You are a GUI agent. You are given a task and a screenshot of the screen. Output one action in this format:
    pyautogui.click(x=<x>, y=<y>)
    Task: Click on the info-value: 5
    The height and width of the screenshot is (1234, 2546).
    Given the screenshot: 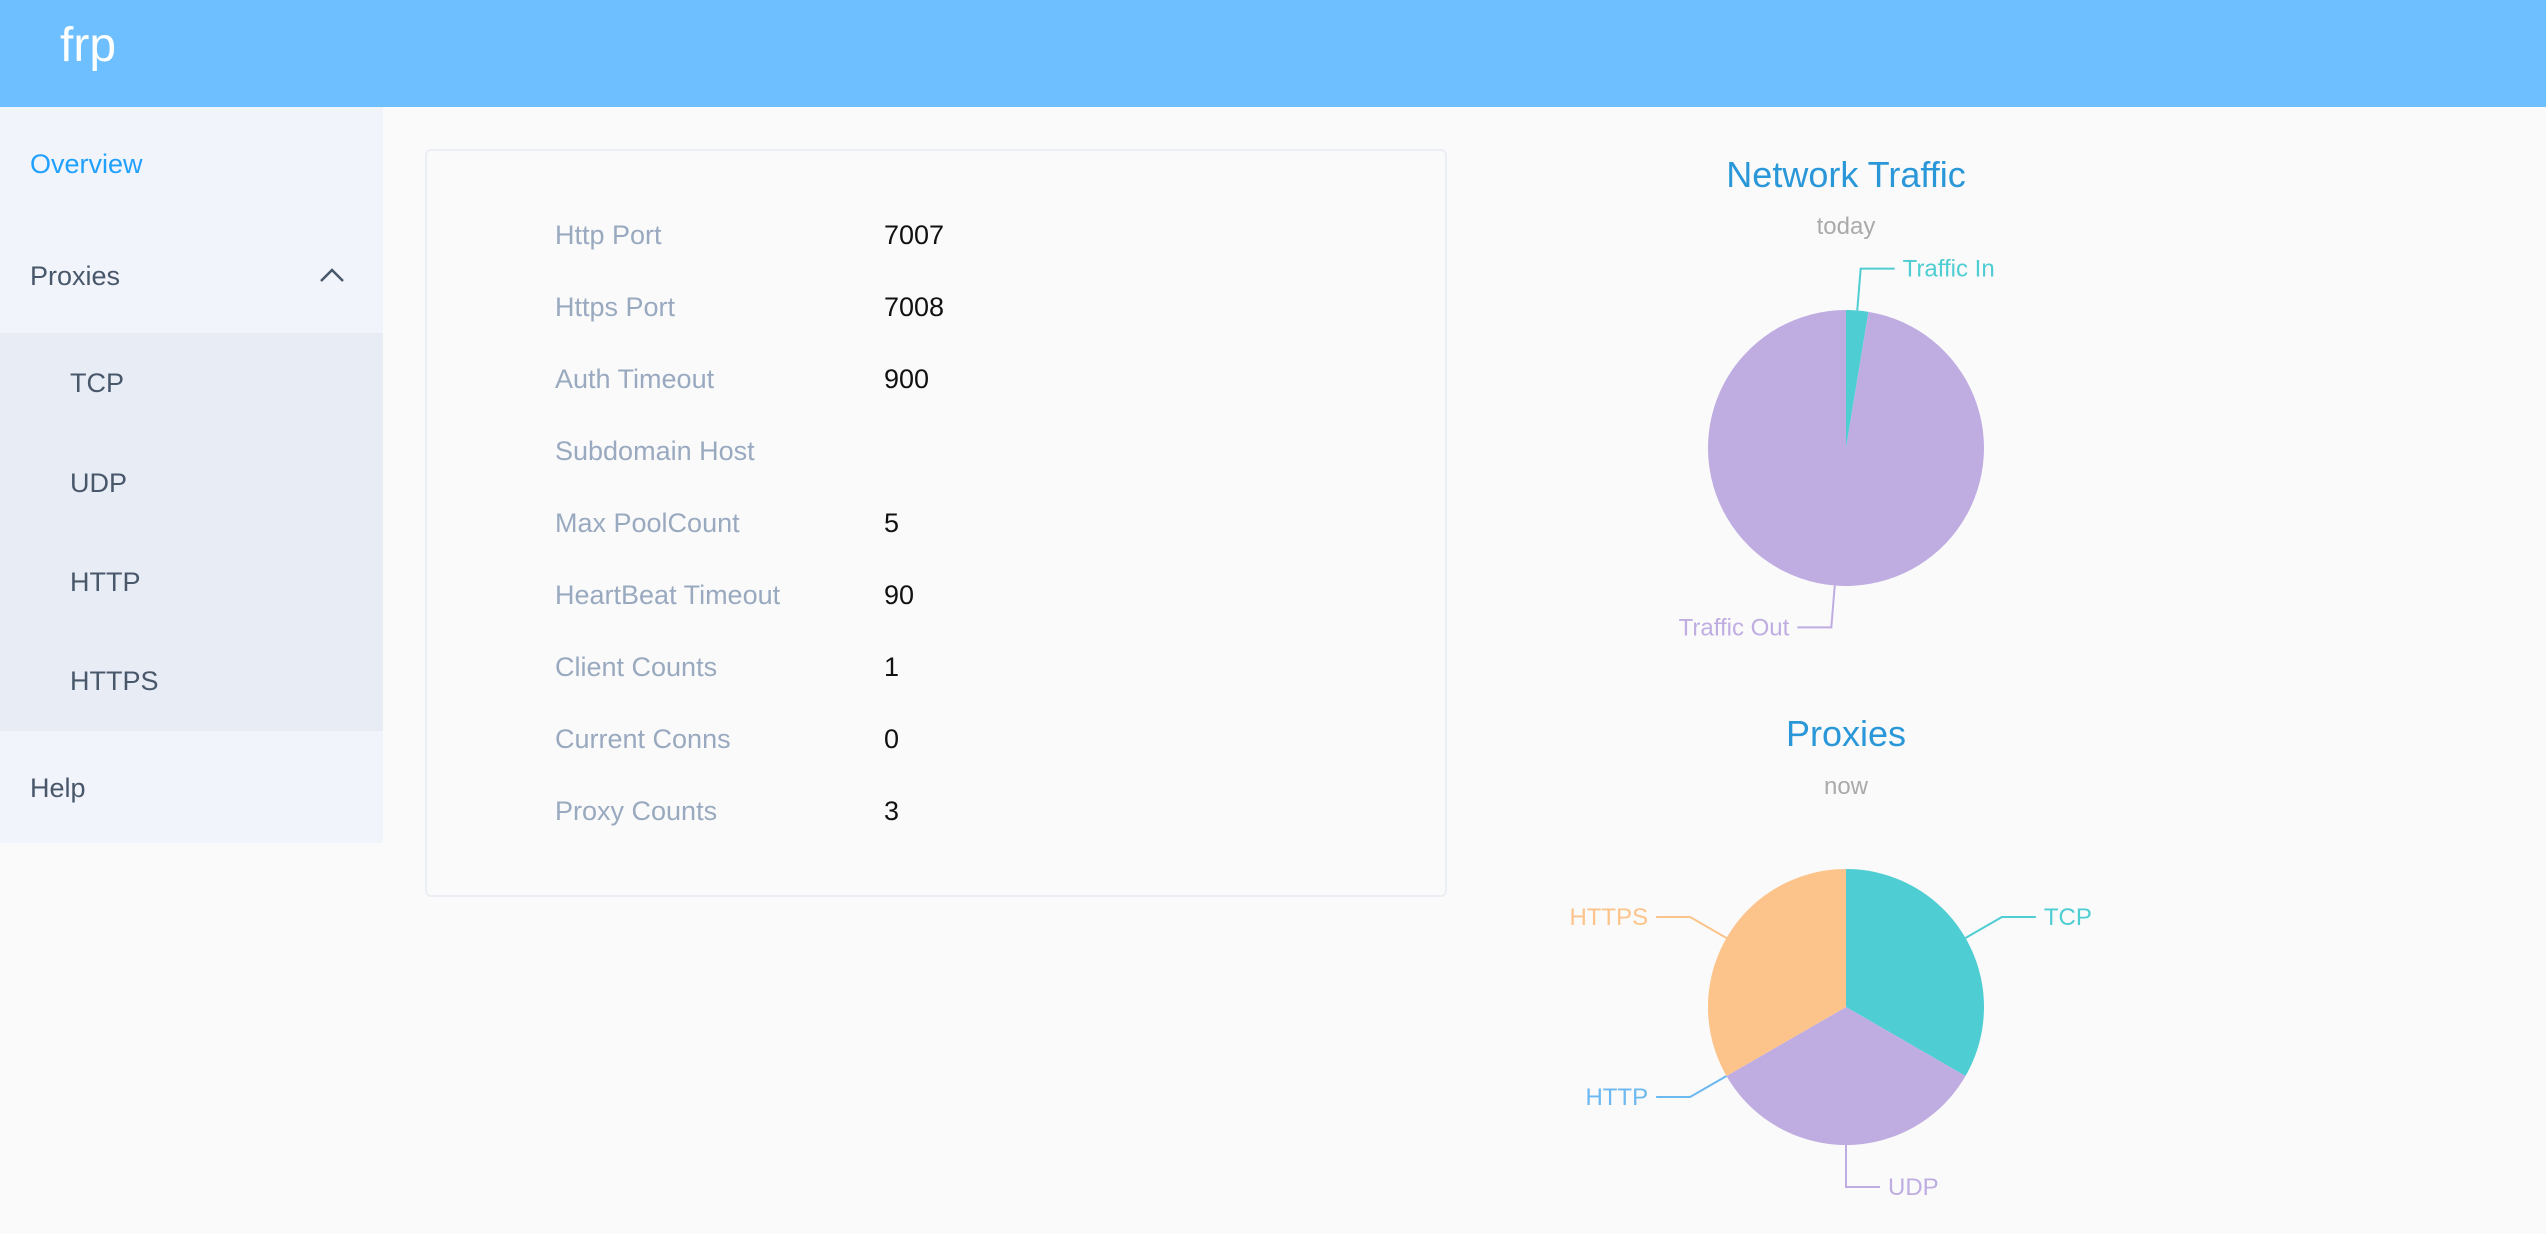 What is the action you would take?
    pyautogui.click(x=892, y=523)
    